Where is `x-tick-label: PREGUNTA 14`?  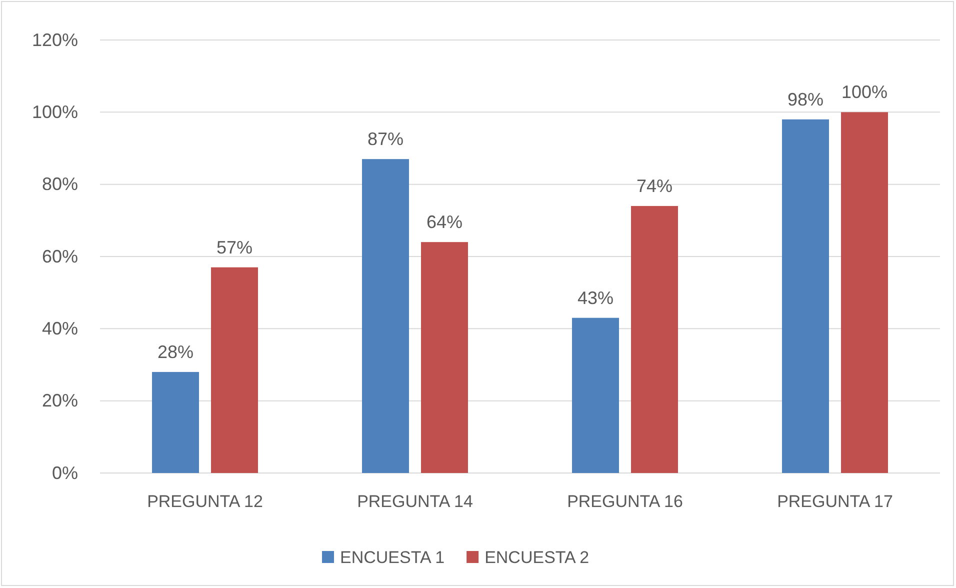 x-tick-label: PREGUNTA 14 is located at coordinates (415, 502).